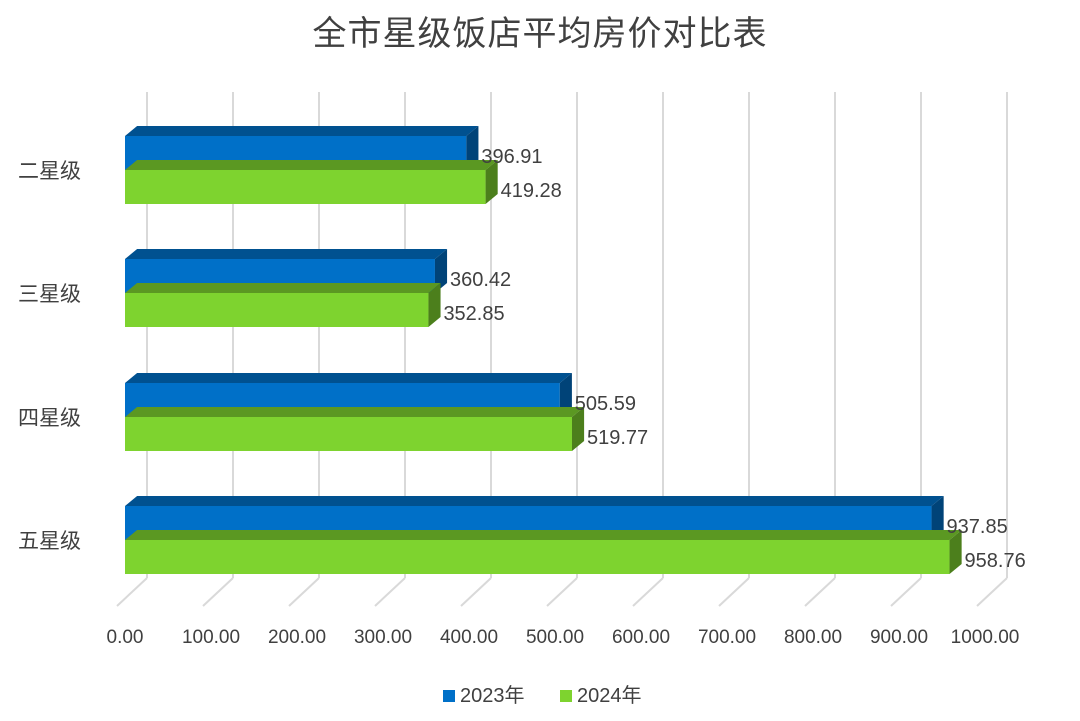 The height and width of the screenshot is (721, 1080). Describe the element at coordinates (531, 191) in the screenshot. I see `data-label: 419.28` at that location.